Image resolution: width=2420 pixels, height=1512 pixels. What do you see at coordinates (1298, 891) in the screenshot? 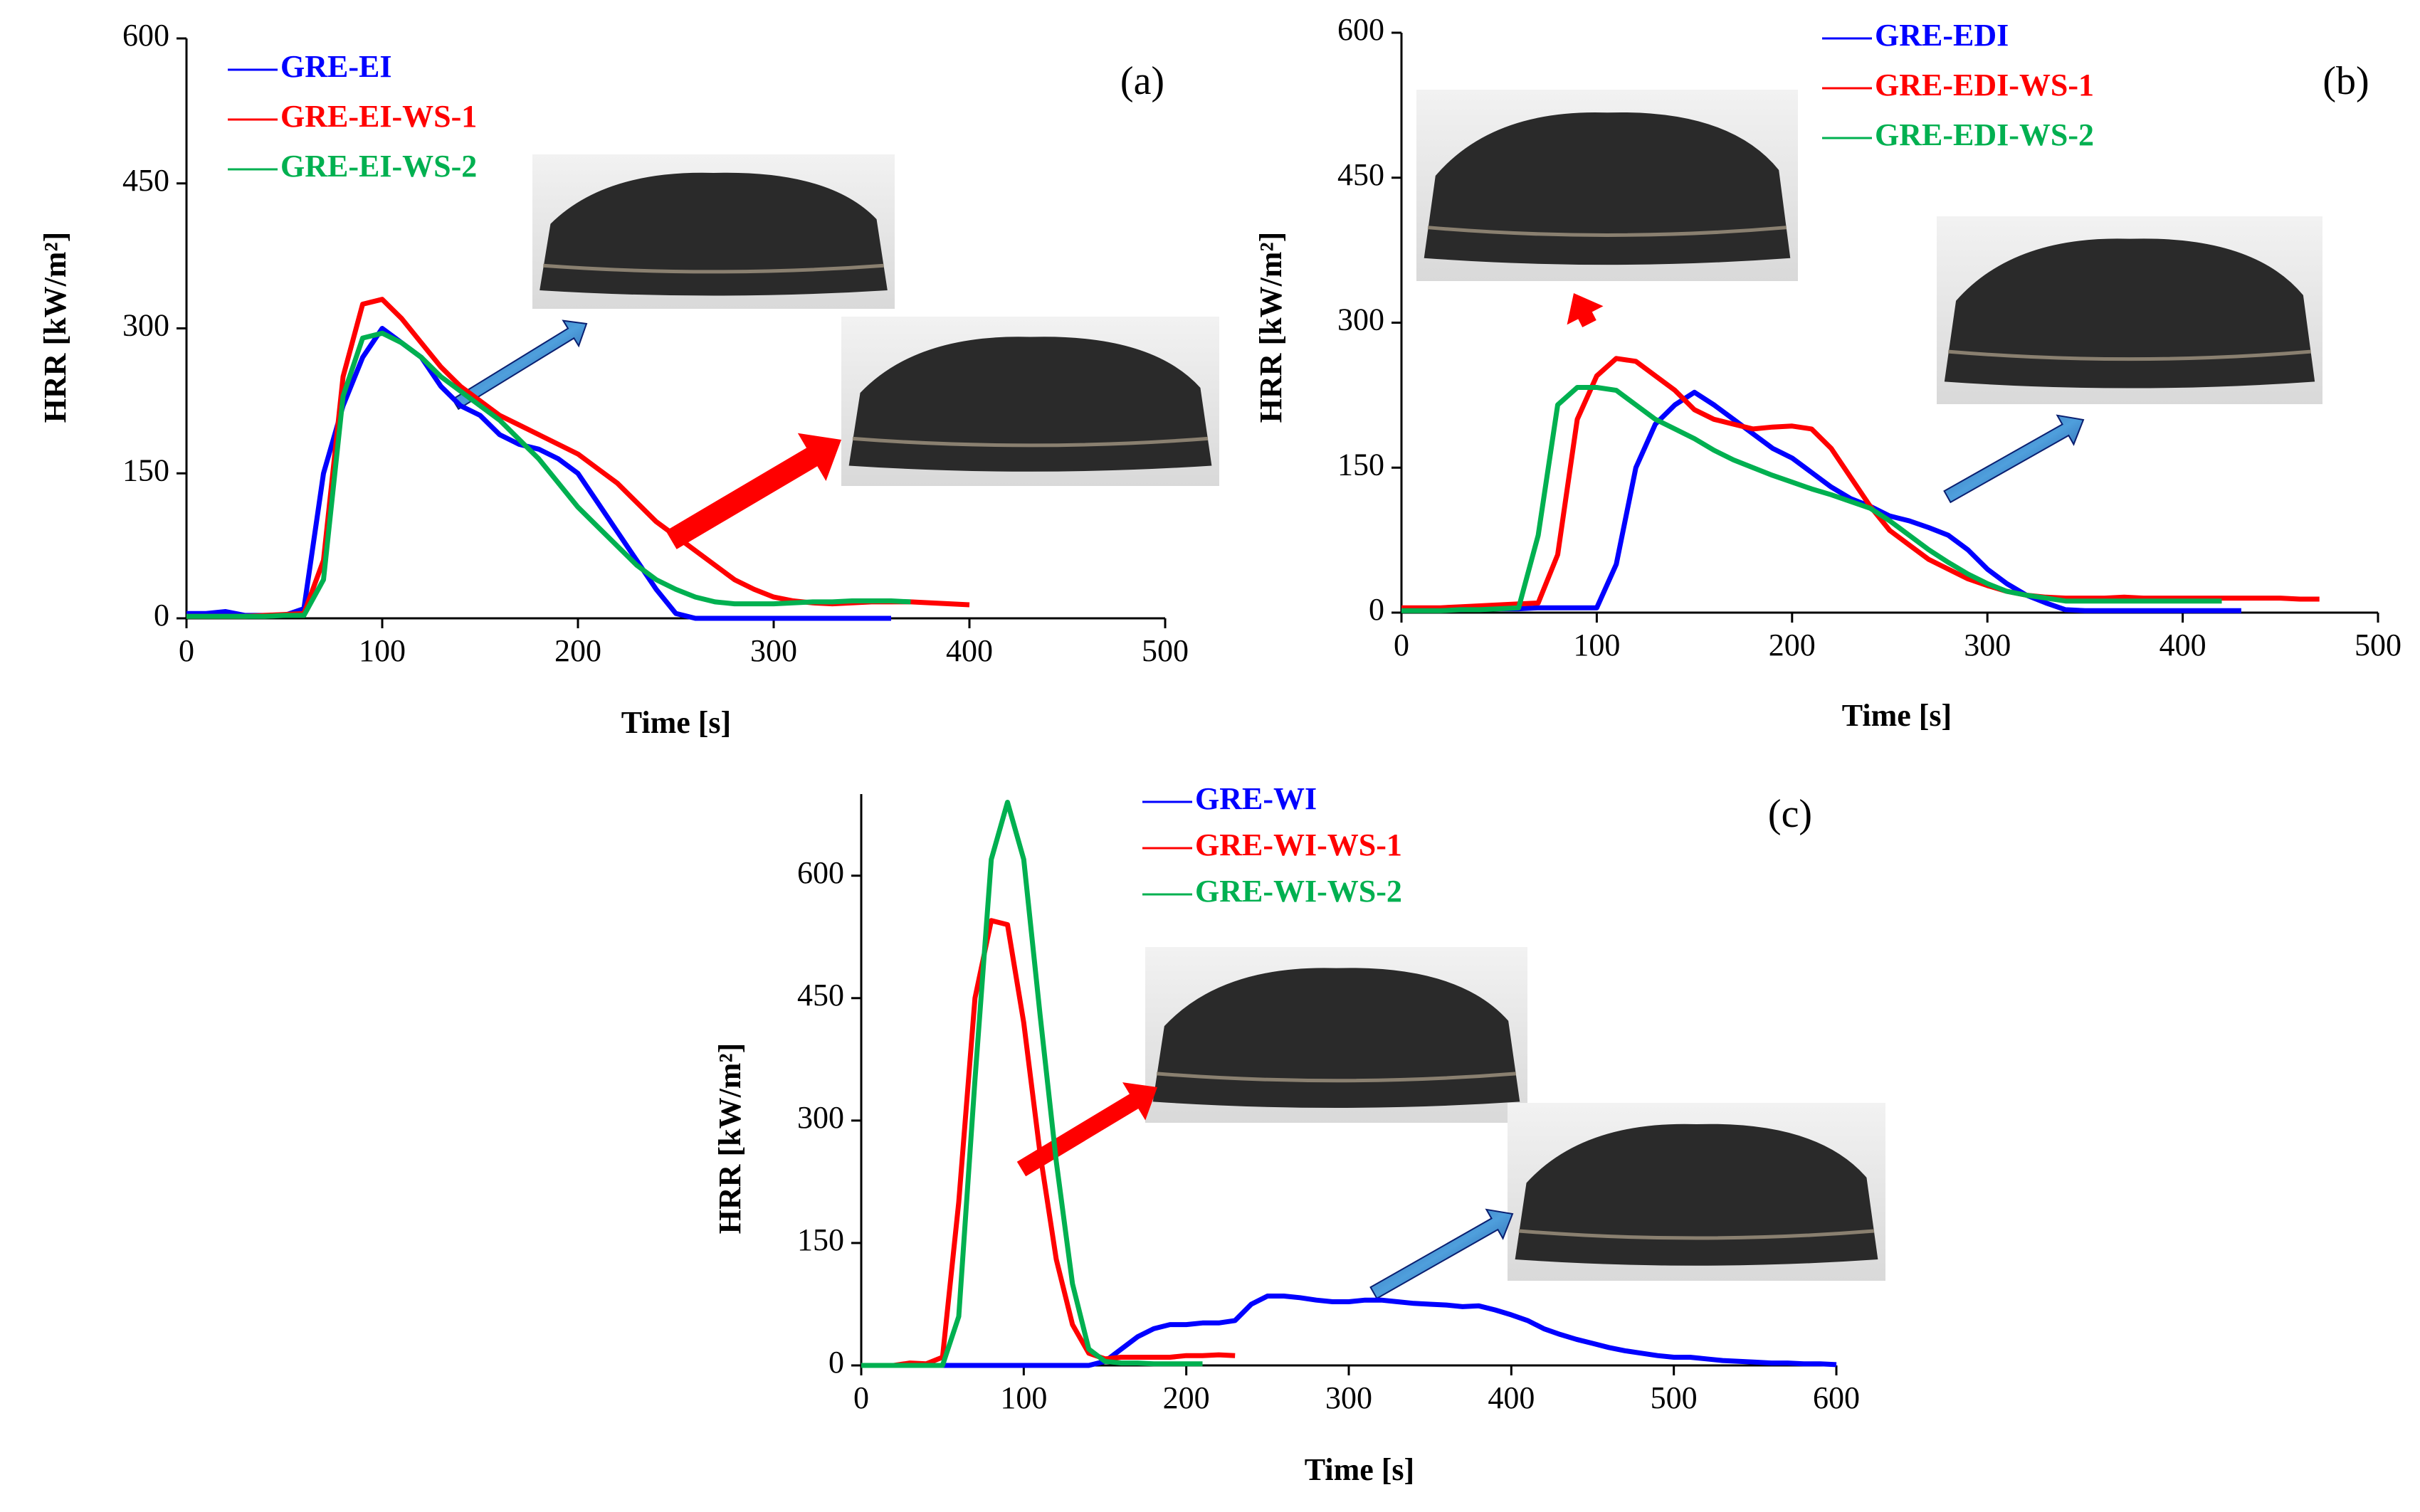
I see `legend-label: GRE-WI-WS-2` at bounding box center [1298, 891].